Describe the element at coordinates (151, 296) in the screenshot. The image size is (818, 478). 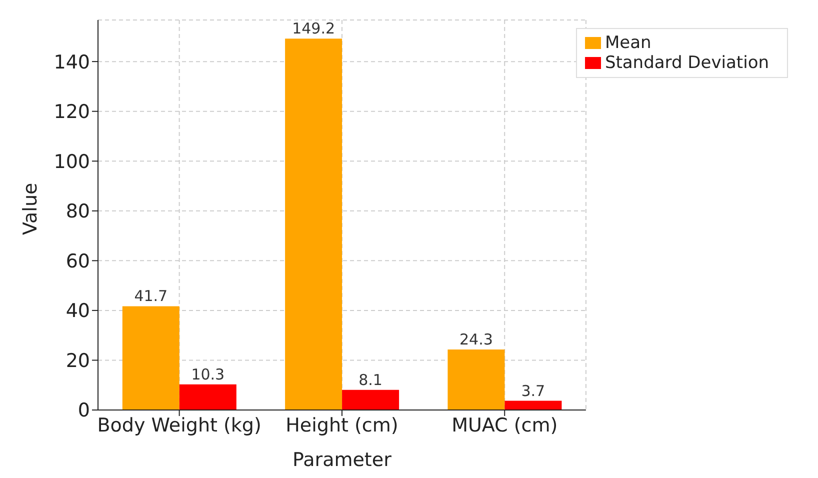
I see `data-label: 41.7` at that location.